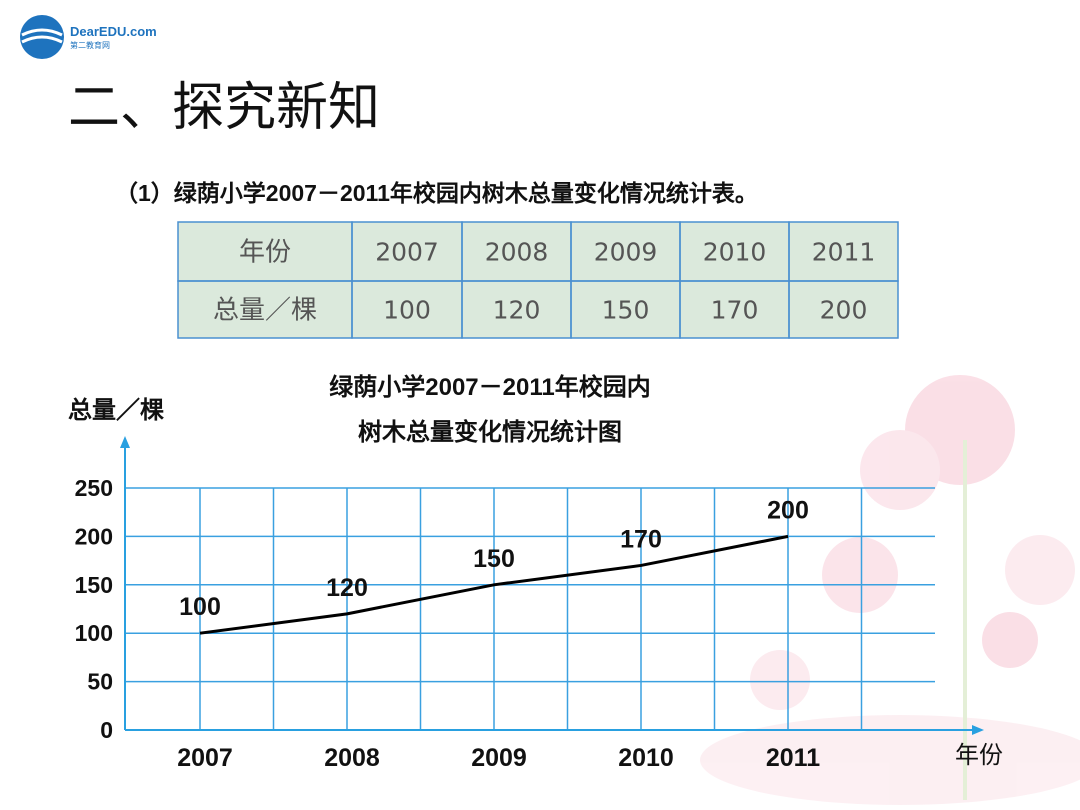 The image size is (1080, 810). What do you see at coordinates (407, 252) in the screenshot?
I see `table-cell-text: 2007` at bounding box center [407, 252].